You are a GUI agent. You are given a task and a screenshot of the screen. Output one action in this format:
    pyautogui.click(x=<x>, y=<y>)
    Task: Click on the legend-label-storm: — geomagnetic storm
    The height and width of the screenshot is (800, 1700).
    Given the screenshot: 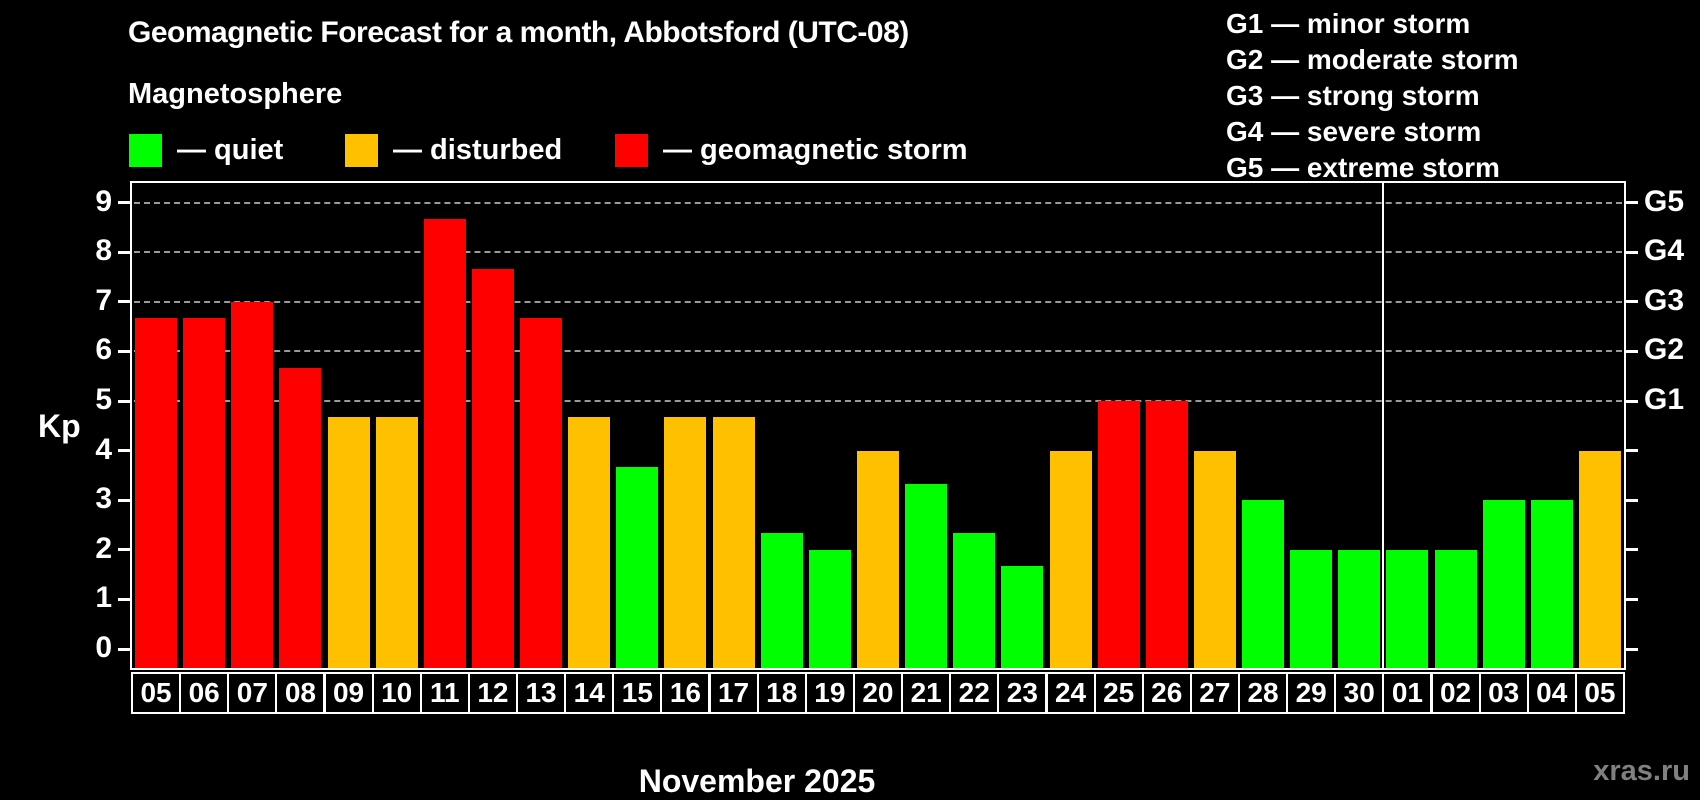 What is the action you would take?
    pyautogui.click(x=815, y=149)
    